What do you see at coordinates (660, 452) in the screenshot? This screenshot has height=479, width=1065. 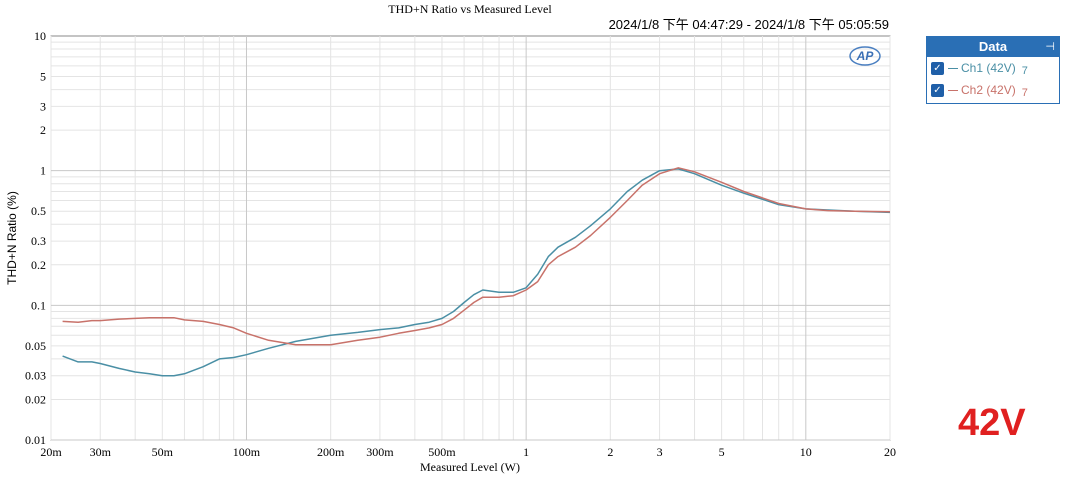 I see `x-tick-label: 3` at bounding box center [660, 452].